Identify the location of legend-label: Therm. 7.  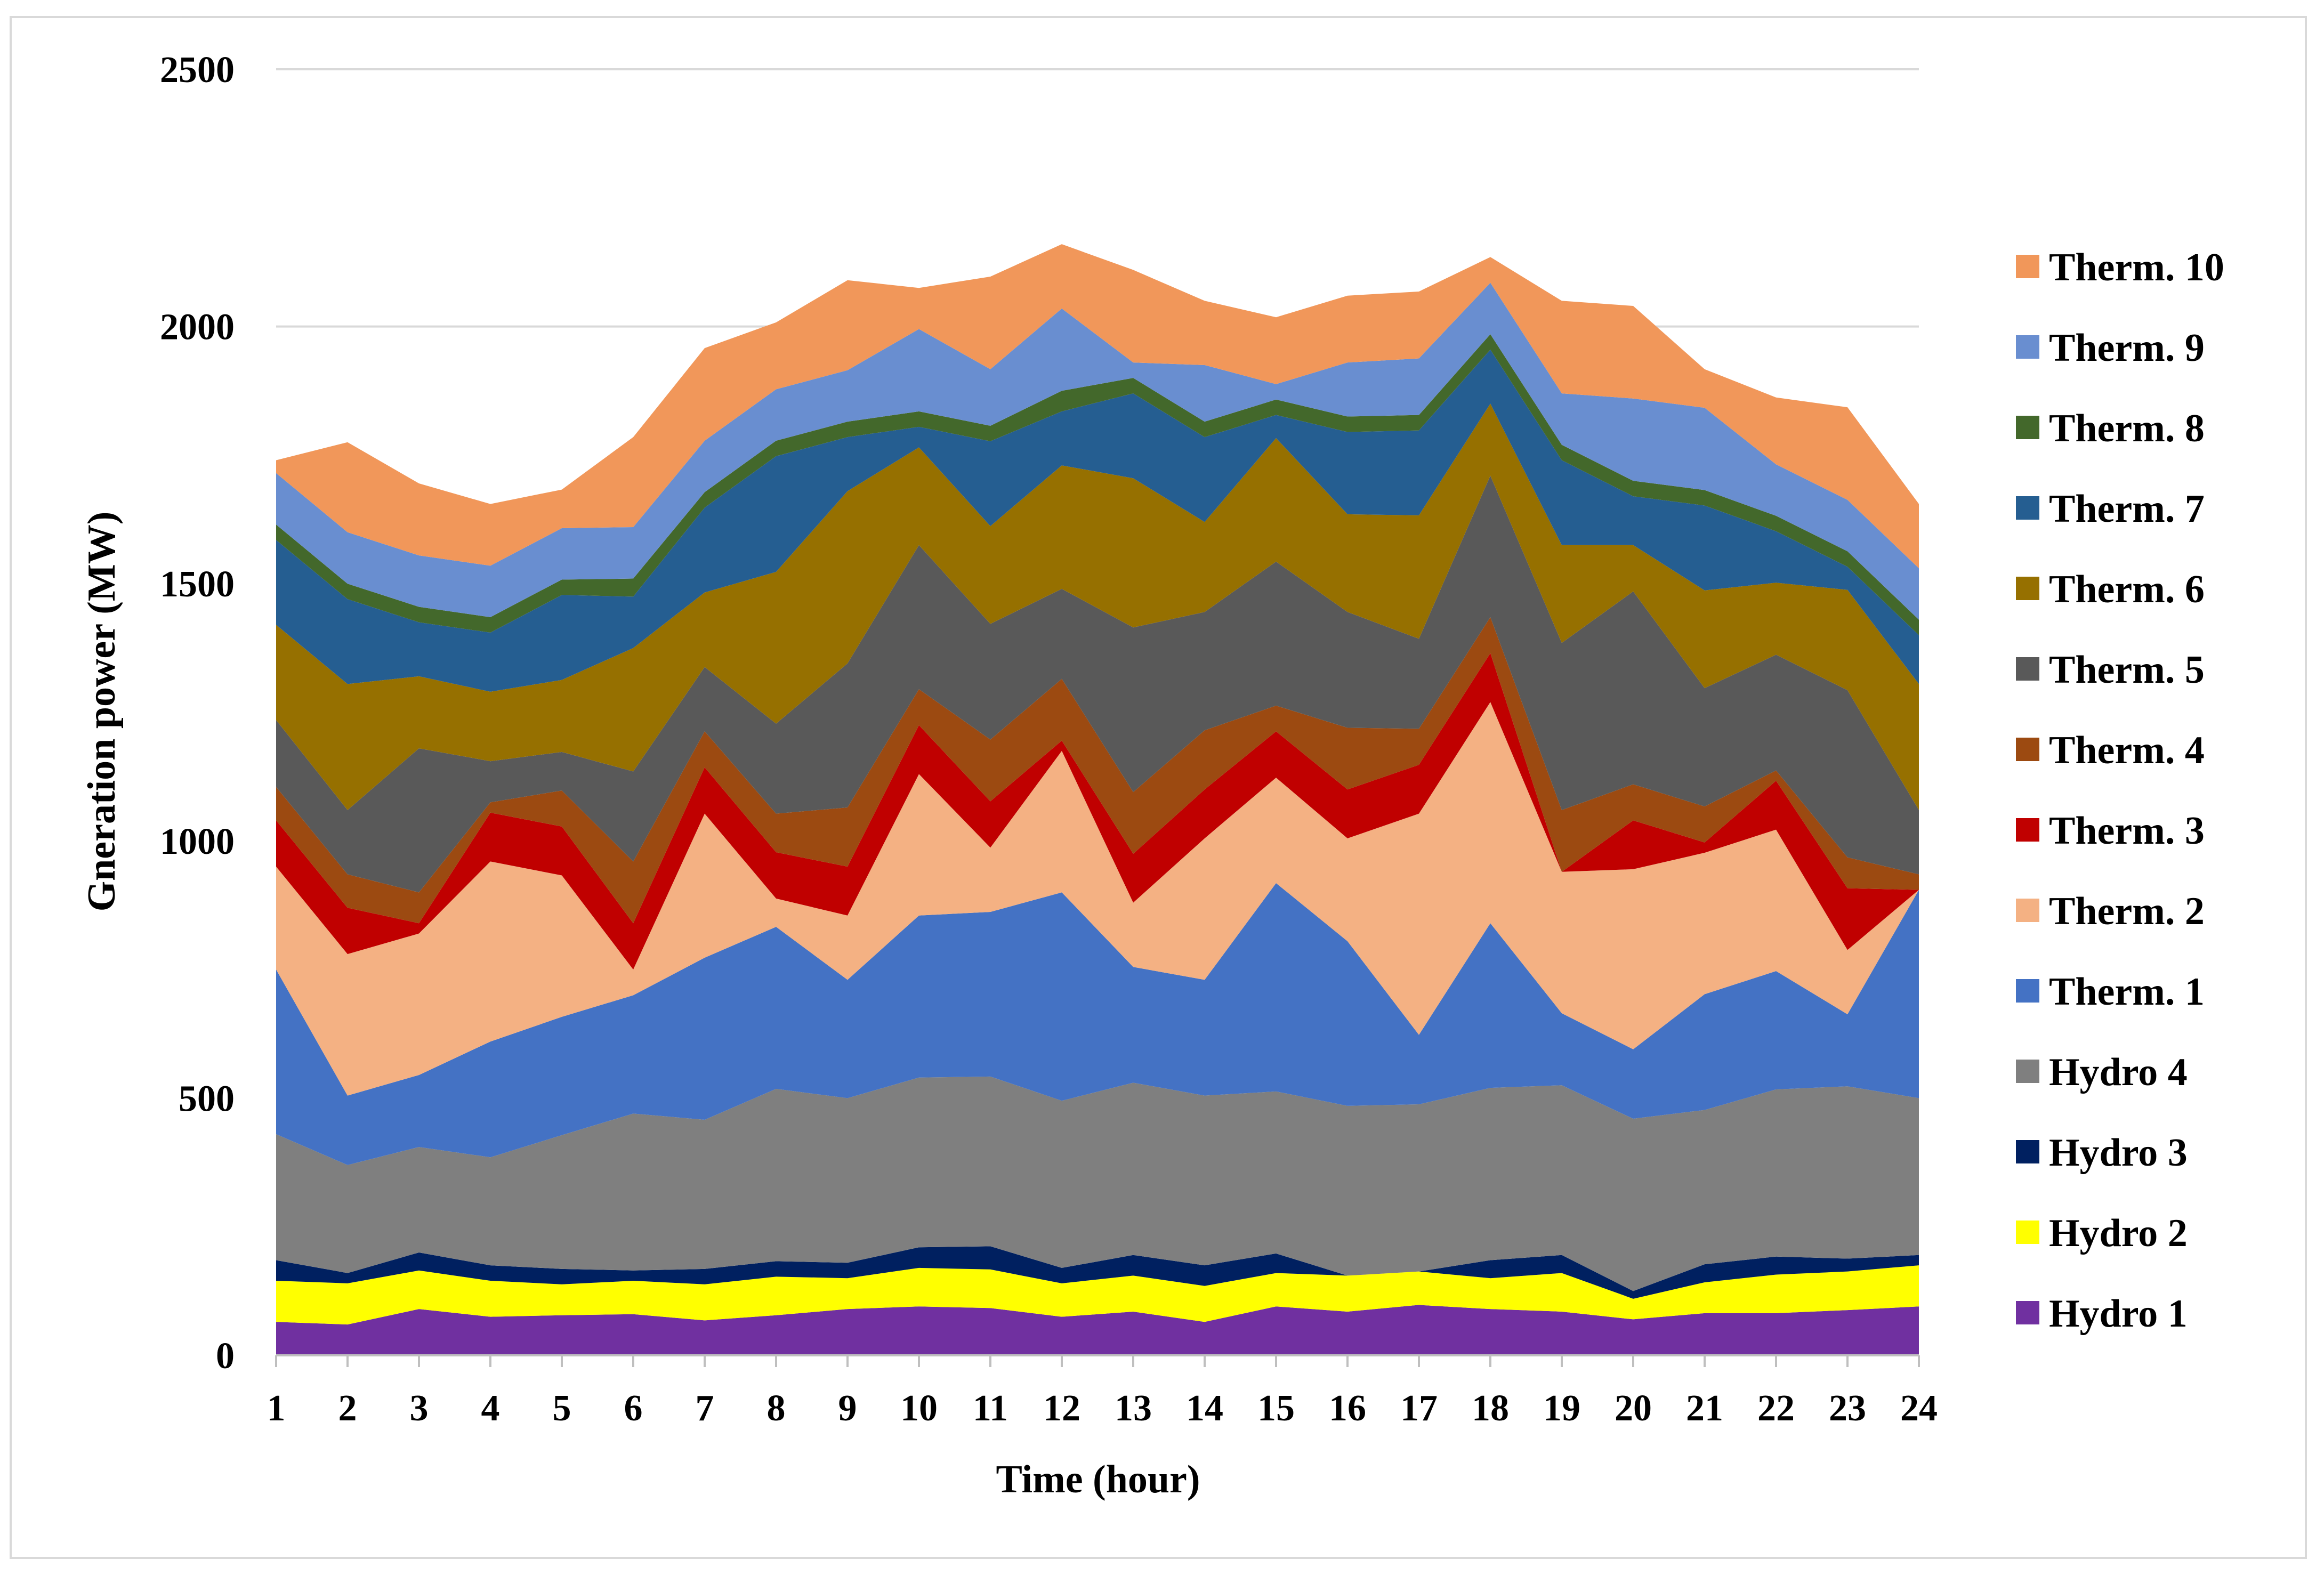
(2127, 509).